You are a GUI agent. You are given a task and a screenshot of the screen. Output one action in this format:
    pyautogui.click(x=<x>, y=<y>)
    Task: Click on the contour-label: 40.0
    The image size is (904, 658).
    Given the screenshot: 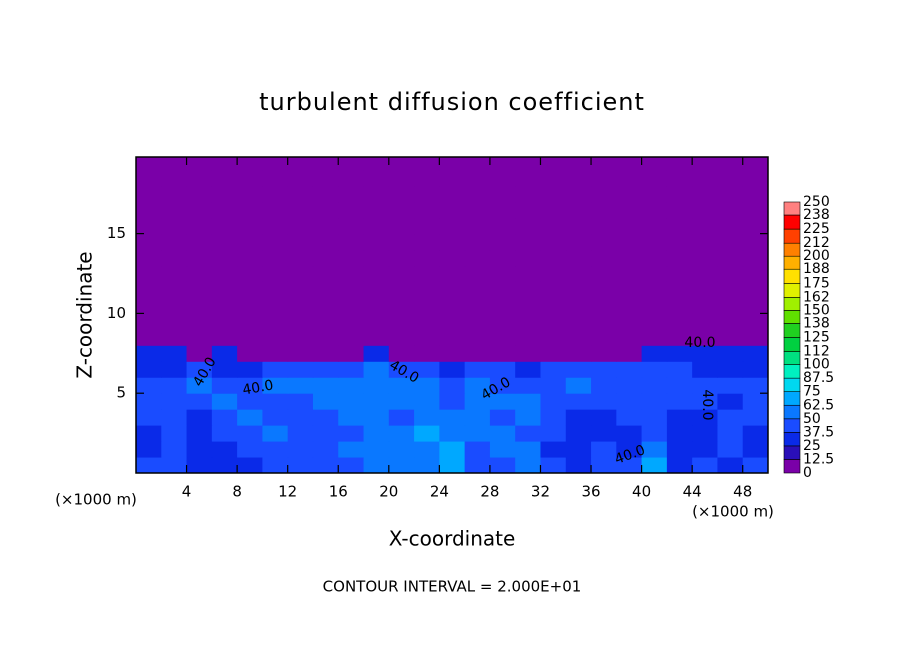 What is the action you would take?
    pyautogui.click(x=257, y=387)
    